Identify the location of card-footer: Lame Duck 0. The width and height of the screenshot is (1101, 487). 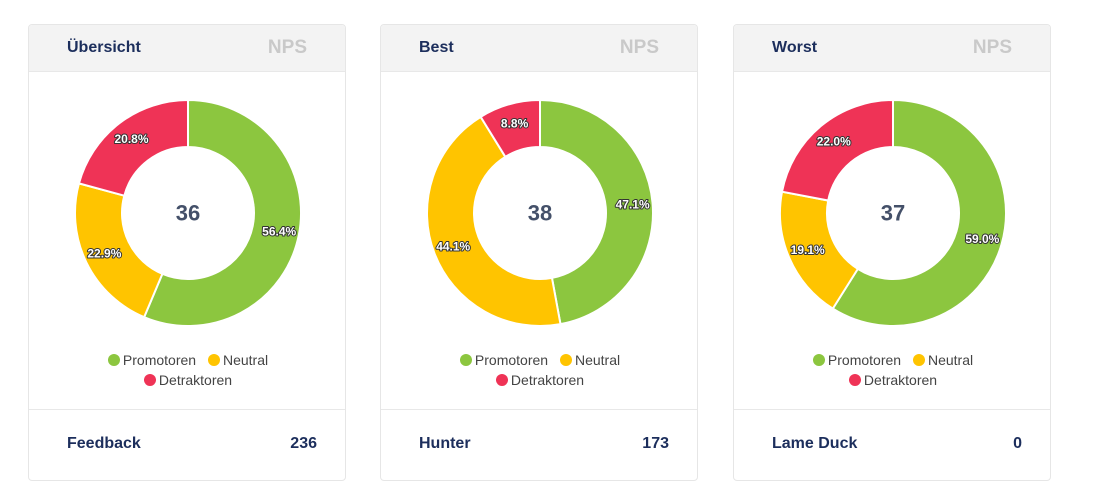
(892, 444).